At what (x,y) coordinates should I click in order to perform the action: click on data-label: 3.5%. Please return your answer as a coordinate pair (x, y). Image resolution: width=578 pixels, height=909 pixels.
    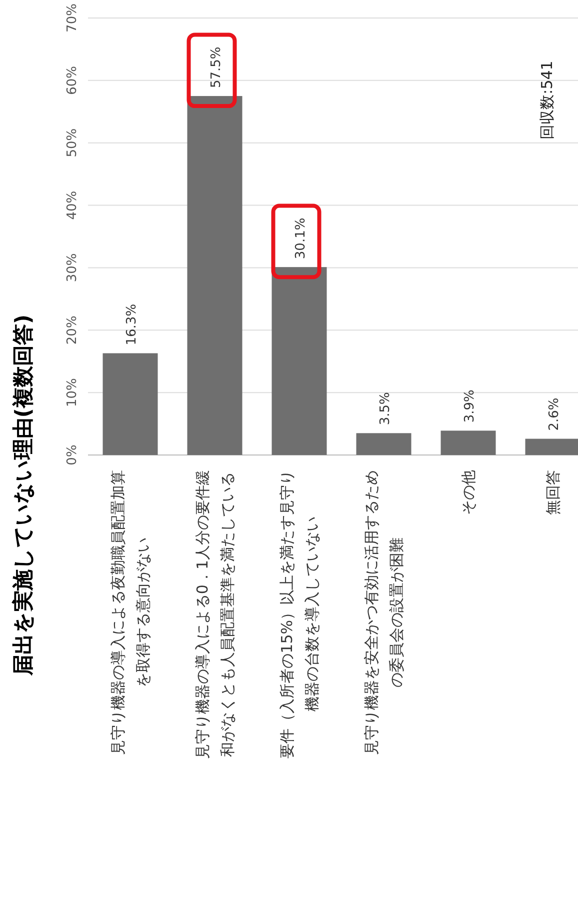
    Looking at the image, I should click on (385, 409).